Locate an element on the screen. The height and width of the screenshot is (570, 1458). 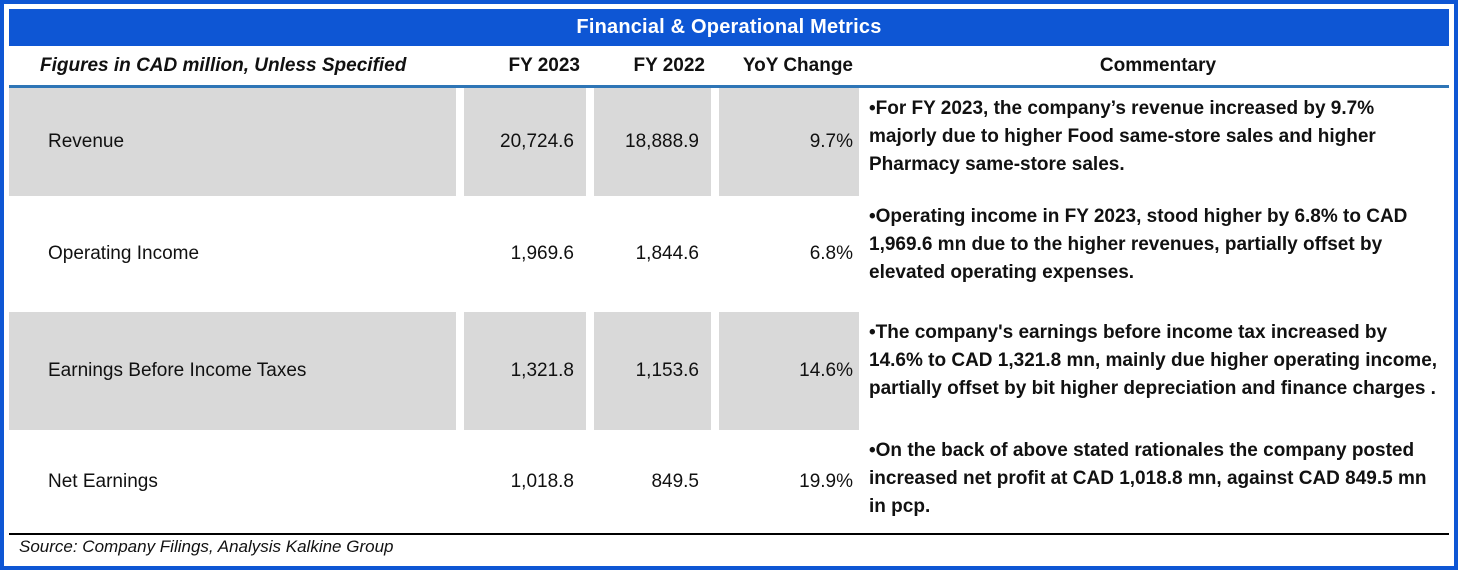
fy2023-value: 1,321.8 is located at coordinates (525, 371).